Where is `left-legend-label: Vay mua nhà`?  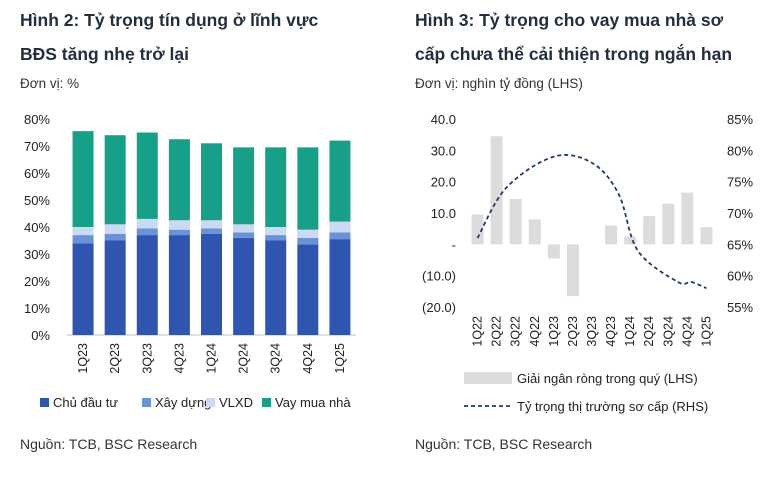 left-legend-label: Vay mua nhà is located at coordinates (313, 402).